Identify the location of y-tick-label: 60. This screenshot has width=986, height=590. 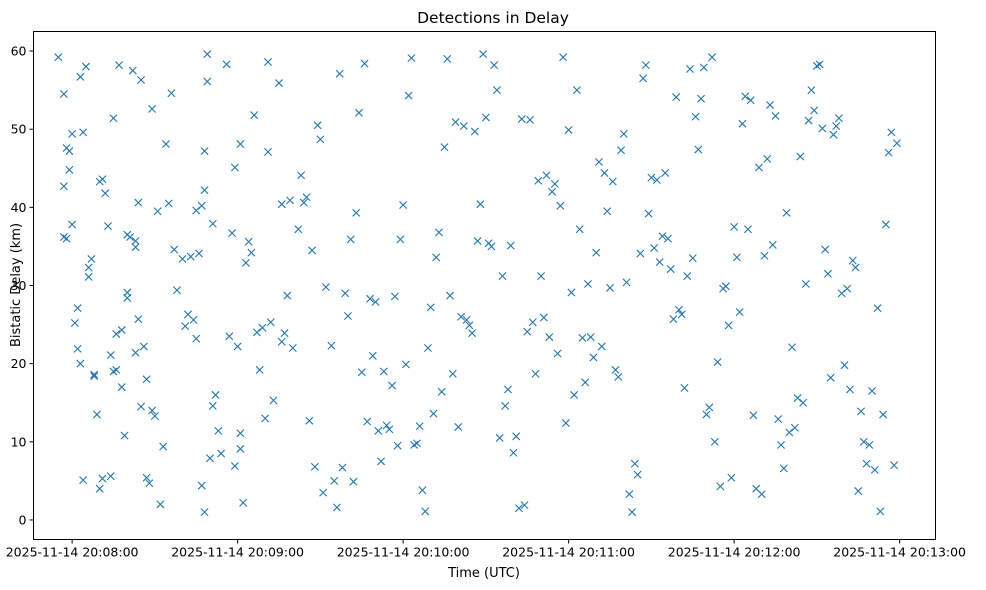
(19, 51).